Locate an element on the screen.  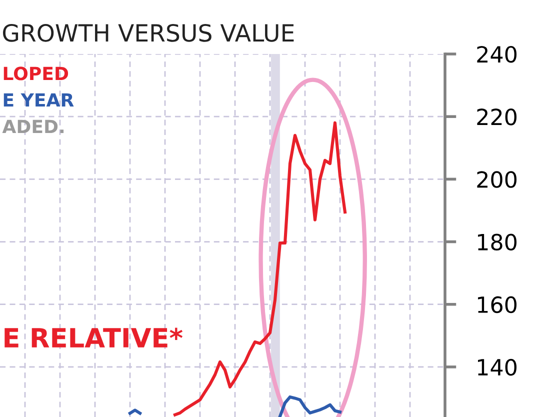
text: LOPED is located at coordinates (36, 73).